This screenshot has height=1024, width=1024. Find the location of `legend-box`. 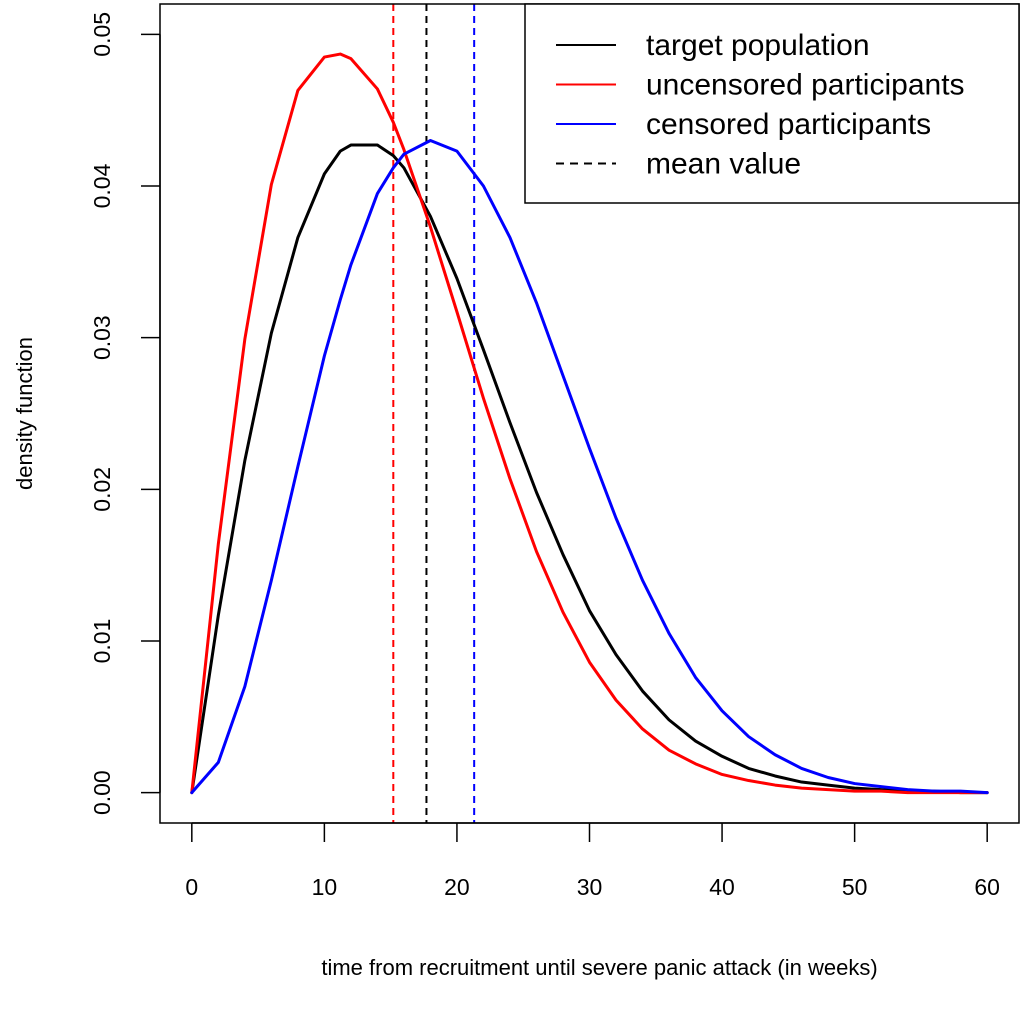

legend-box is located at coordinates (772, 103).